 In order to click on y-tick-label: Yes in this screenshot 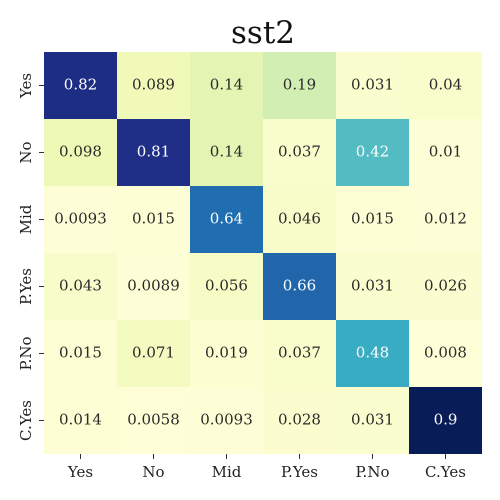, I will do `click(26, 86)`.